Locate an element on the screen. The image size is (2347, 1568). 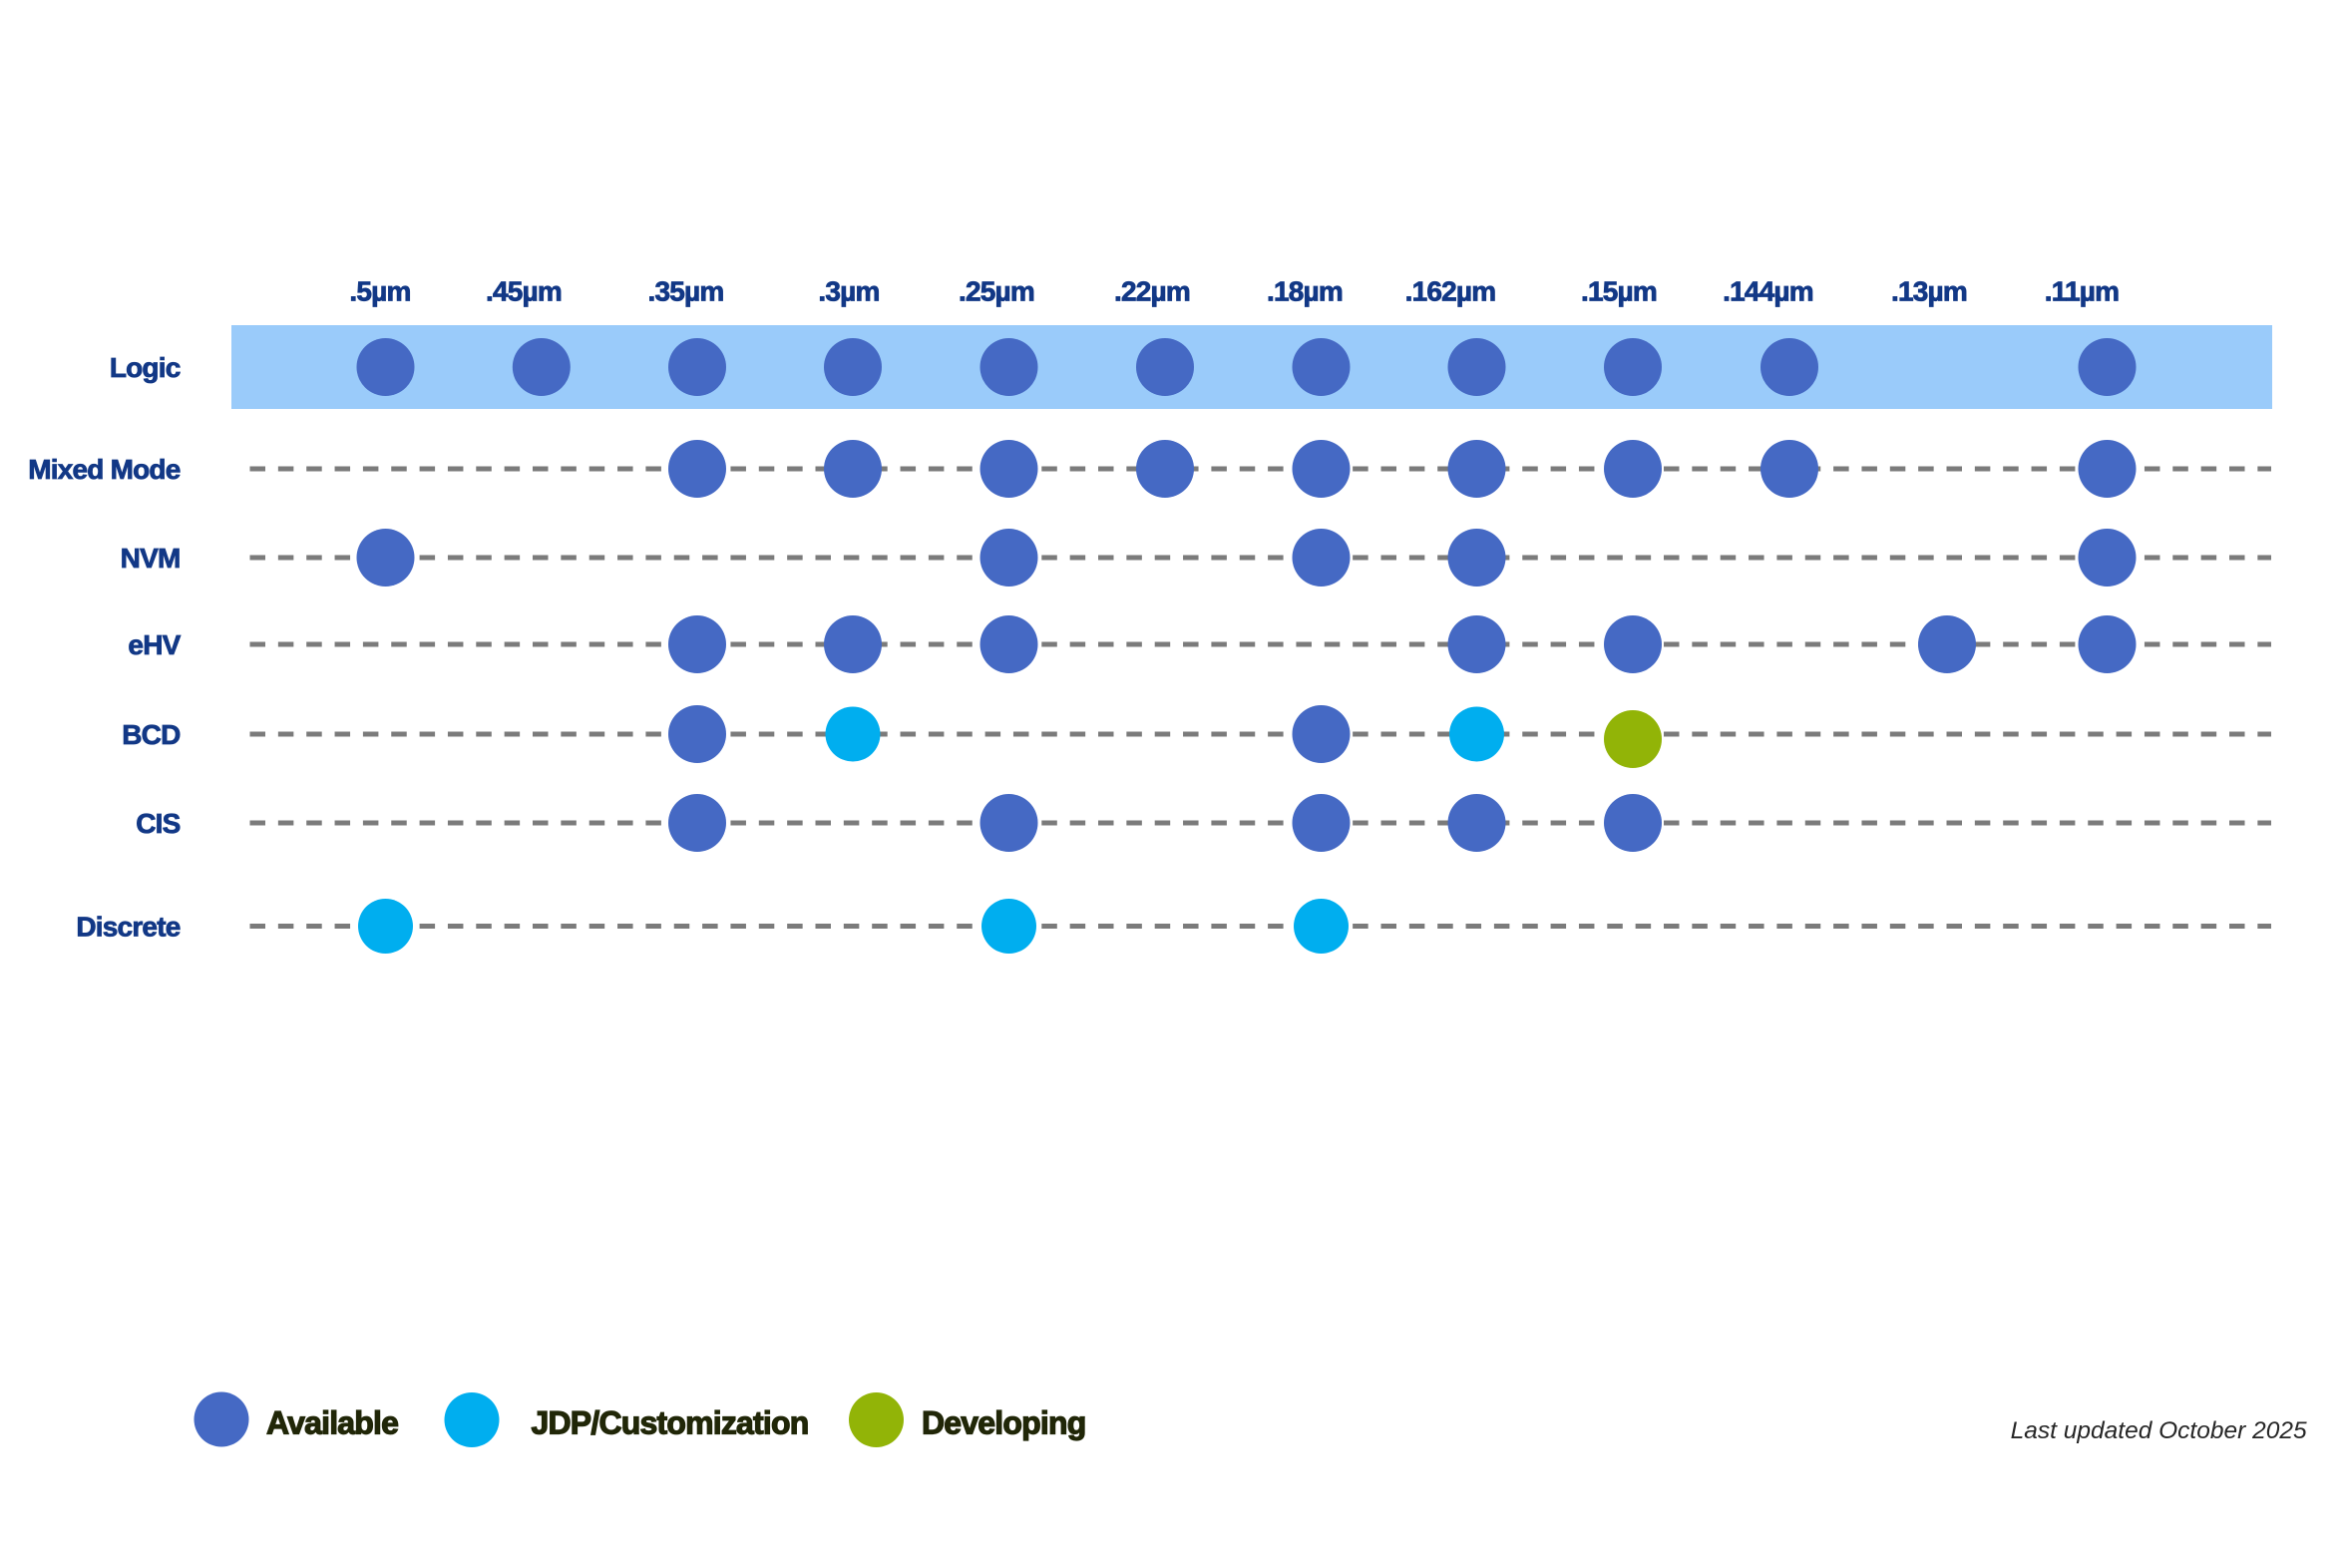
svg-text: .45µm is located at coordinates (524, 292).